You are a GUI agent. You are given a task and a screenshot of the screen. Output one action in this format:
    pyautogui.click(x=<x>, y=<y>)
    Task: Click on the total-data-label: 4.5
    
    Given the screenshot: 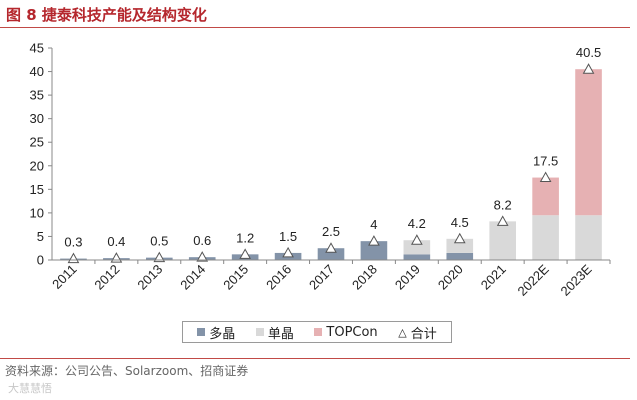 What is the action you would take?
    pyautogui.click(x=460, y=222)
    